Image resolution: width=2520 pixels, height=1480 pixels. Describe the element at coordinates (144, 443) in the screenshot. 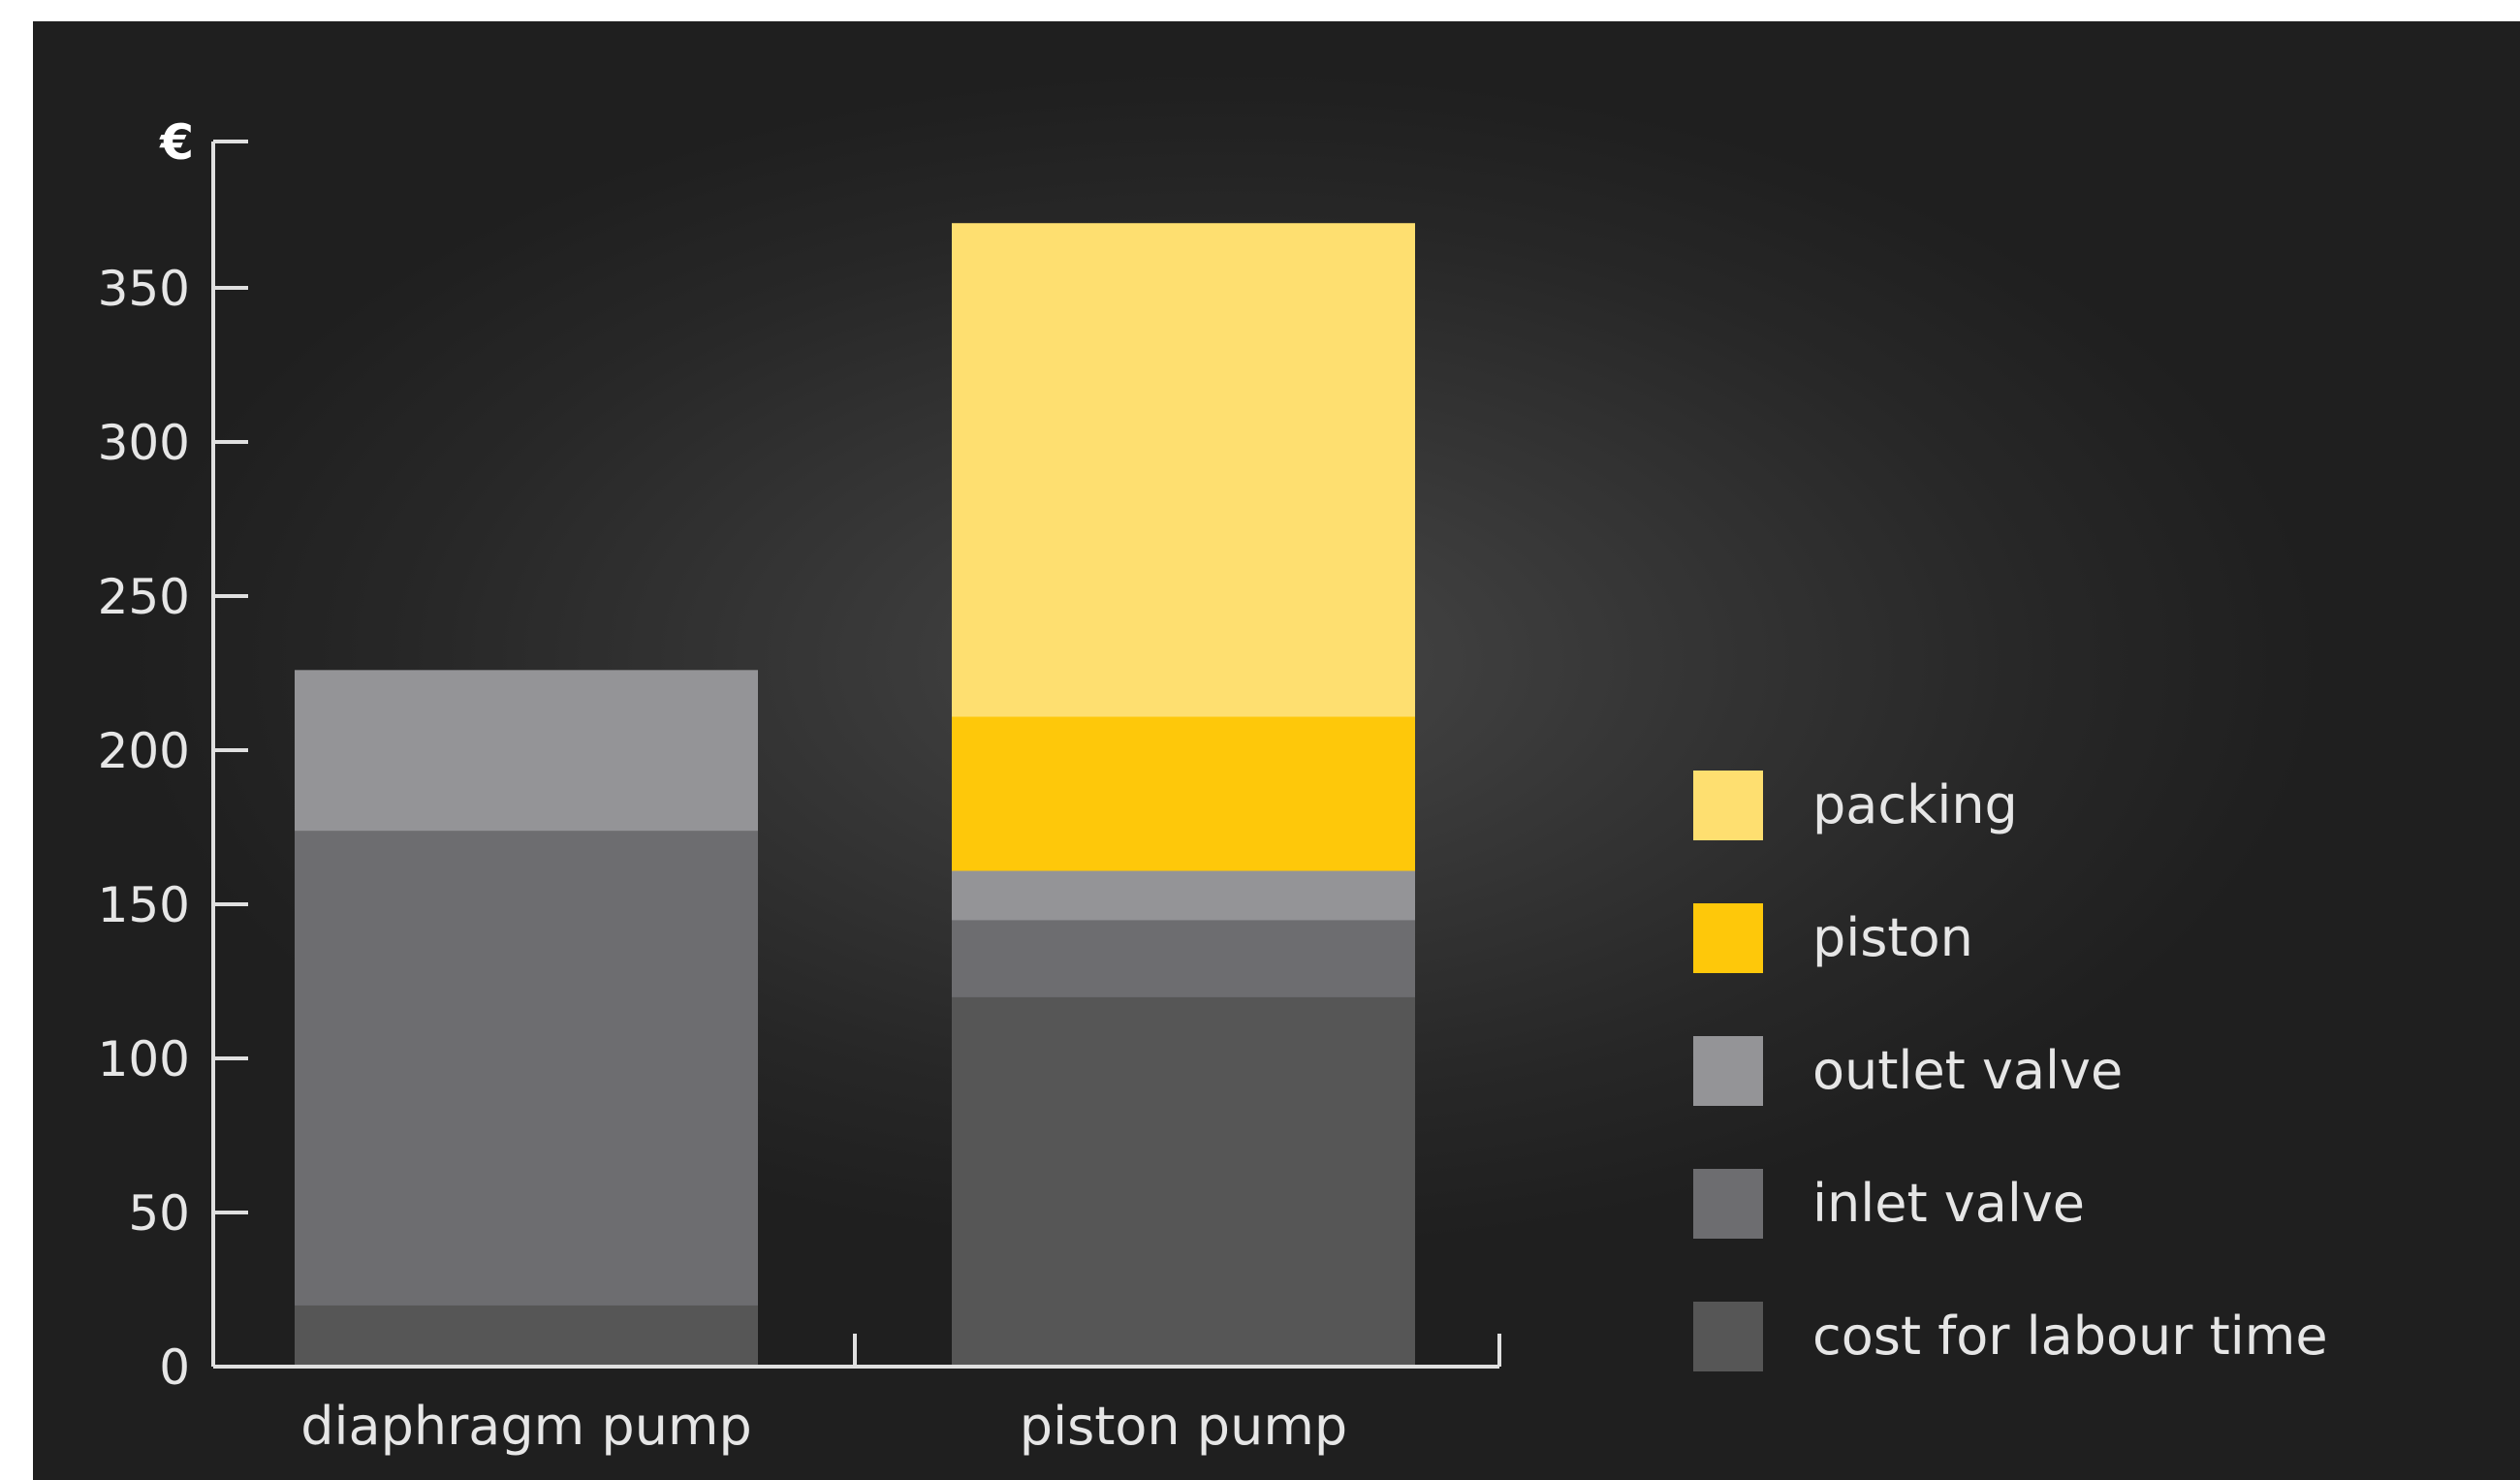

I see `y-tick-label: 300` at that location.